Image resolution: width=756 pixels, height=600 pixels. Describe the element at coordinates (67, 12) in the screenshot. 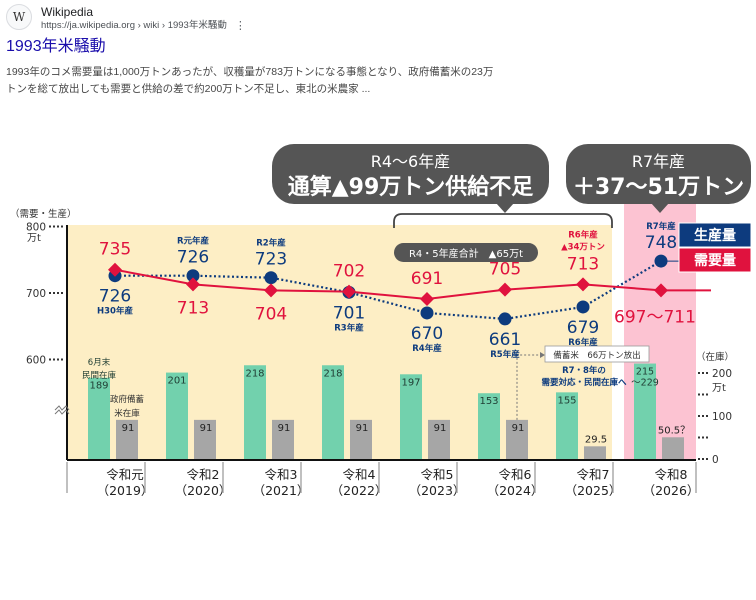

I see `site-name: Wikipedia` at that location.